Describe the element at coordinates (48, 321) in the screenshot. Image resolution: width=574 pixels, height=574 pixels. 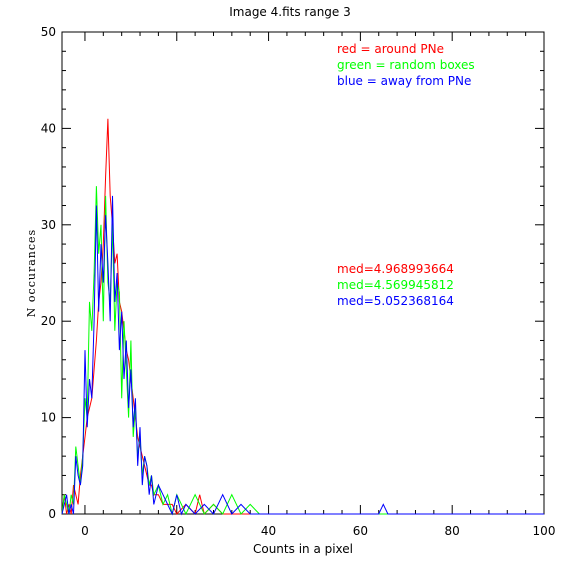
I see `y-tick-label: 20` at that location.